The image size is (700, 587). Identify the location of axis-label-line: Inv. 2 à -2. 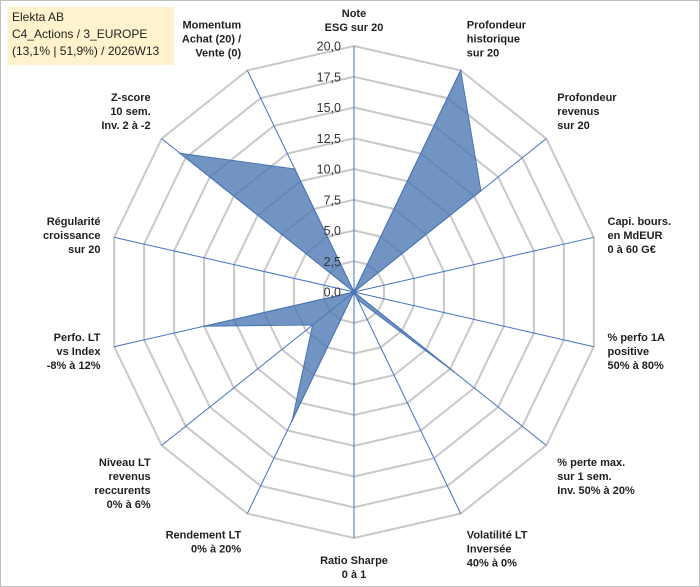
(125, 126).